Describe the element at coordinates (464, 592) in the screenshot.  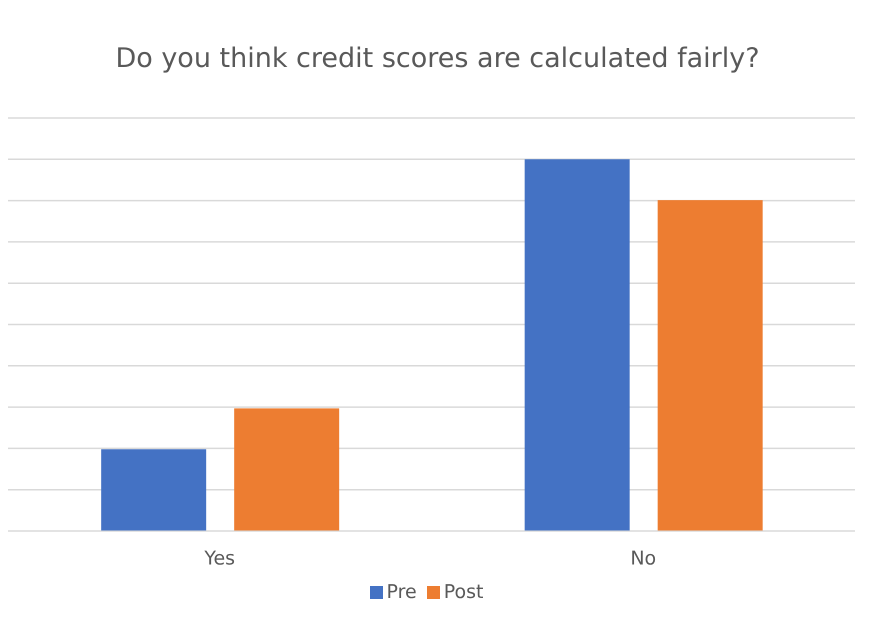
I see `legend-label: Post` at that location.